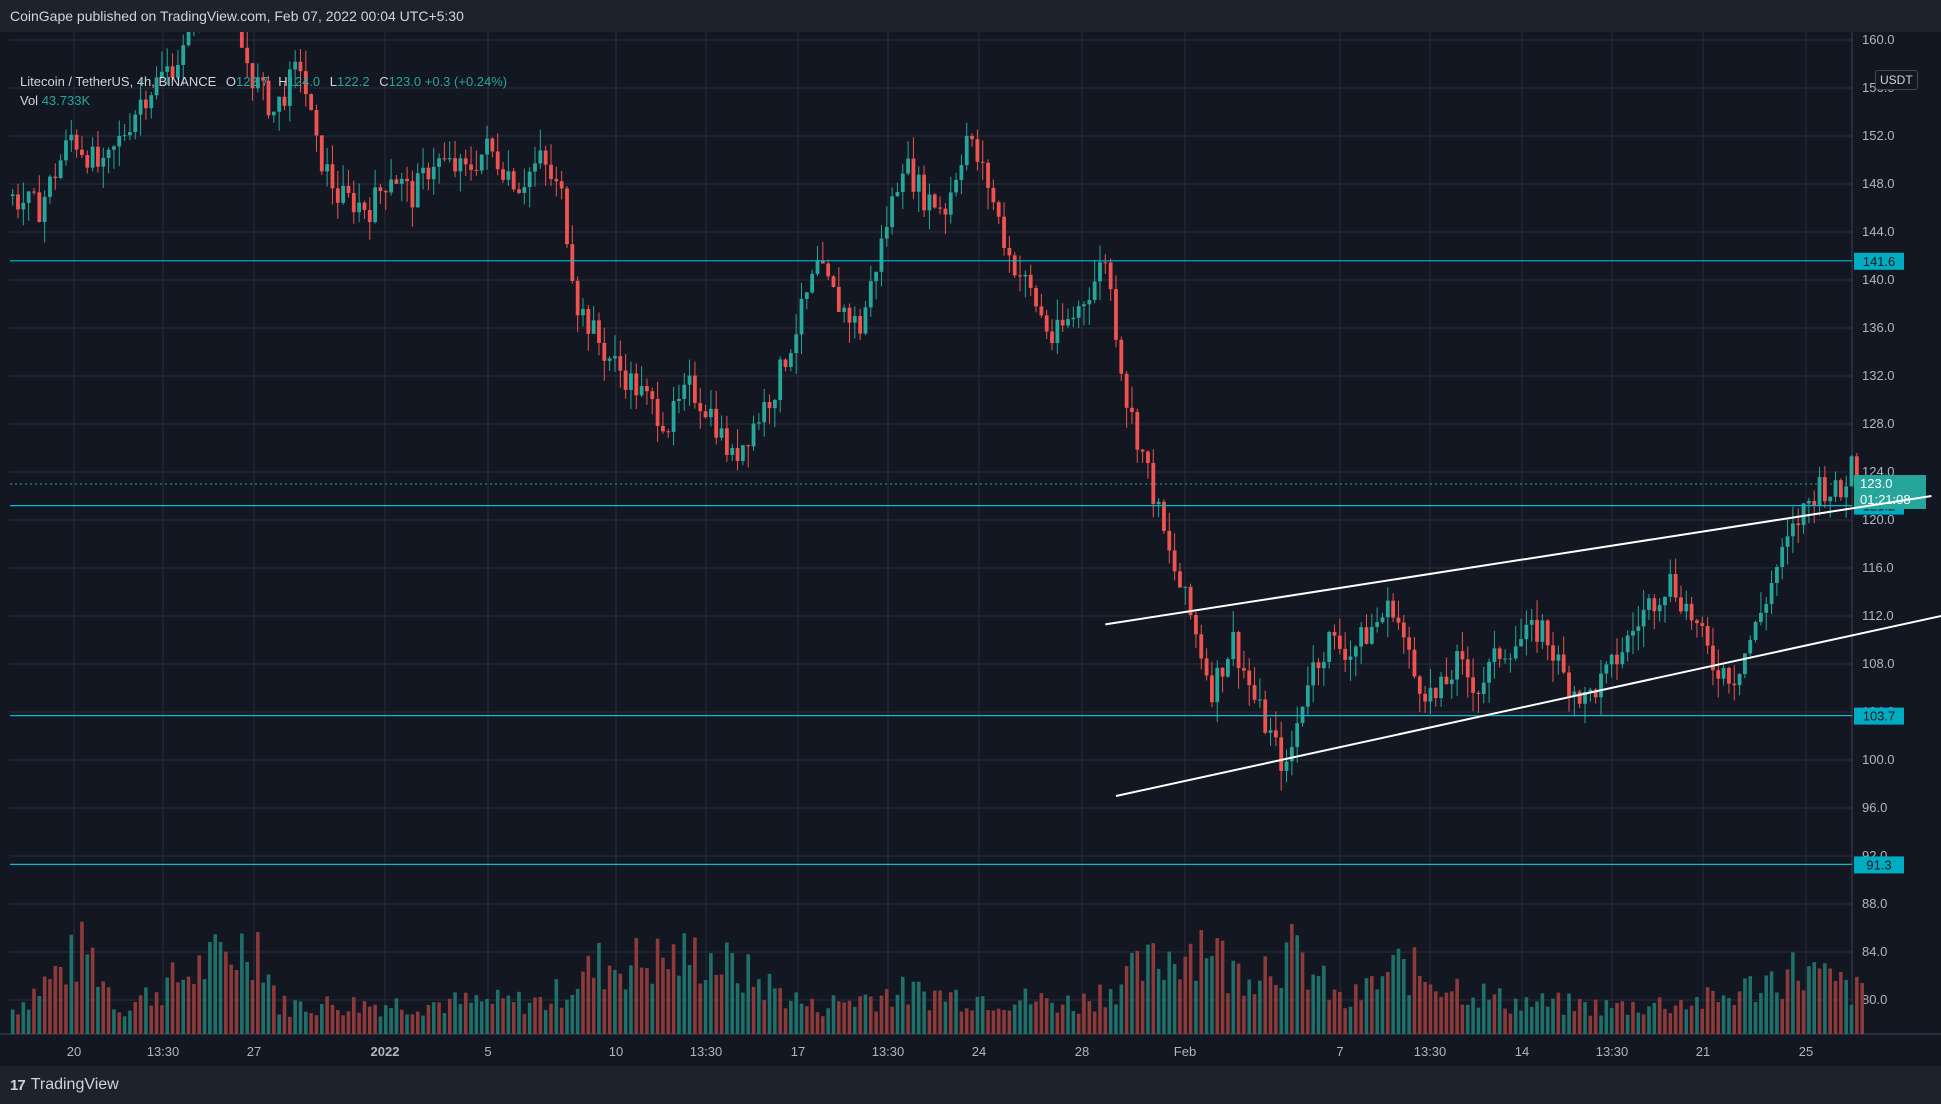 The image size is (1941, 1104). Describe the element at coordinates (333, 81) in the screenshot. I see `low-label: L` at that location.